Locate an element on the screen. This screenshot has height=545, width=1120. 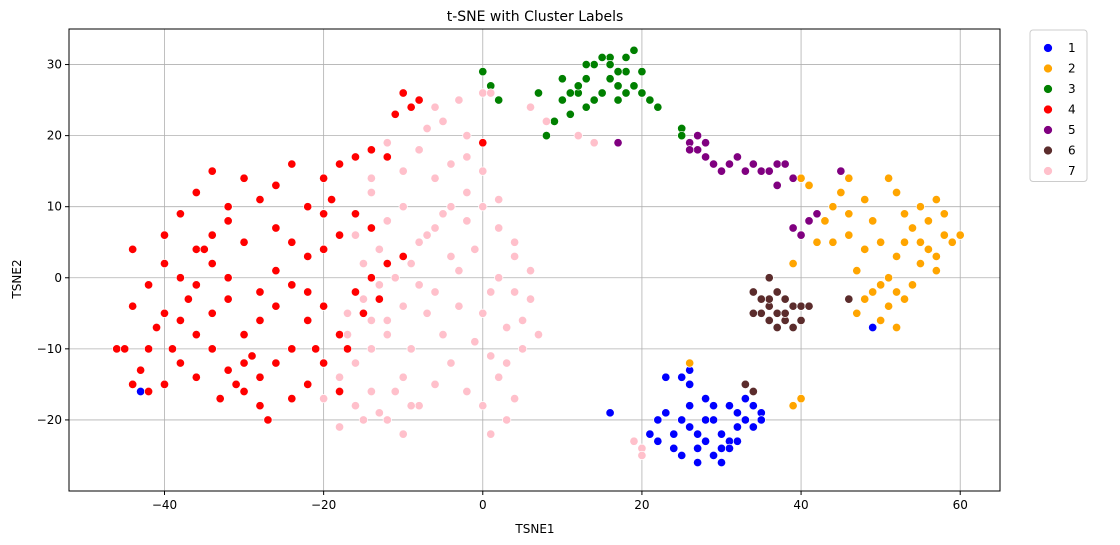
x-tick-label: 60 is located at coordinates (960, 505).